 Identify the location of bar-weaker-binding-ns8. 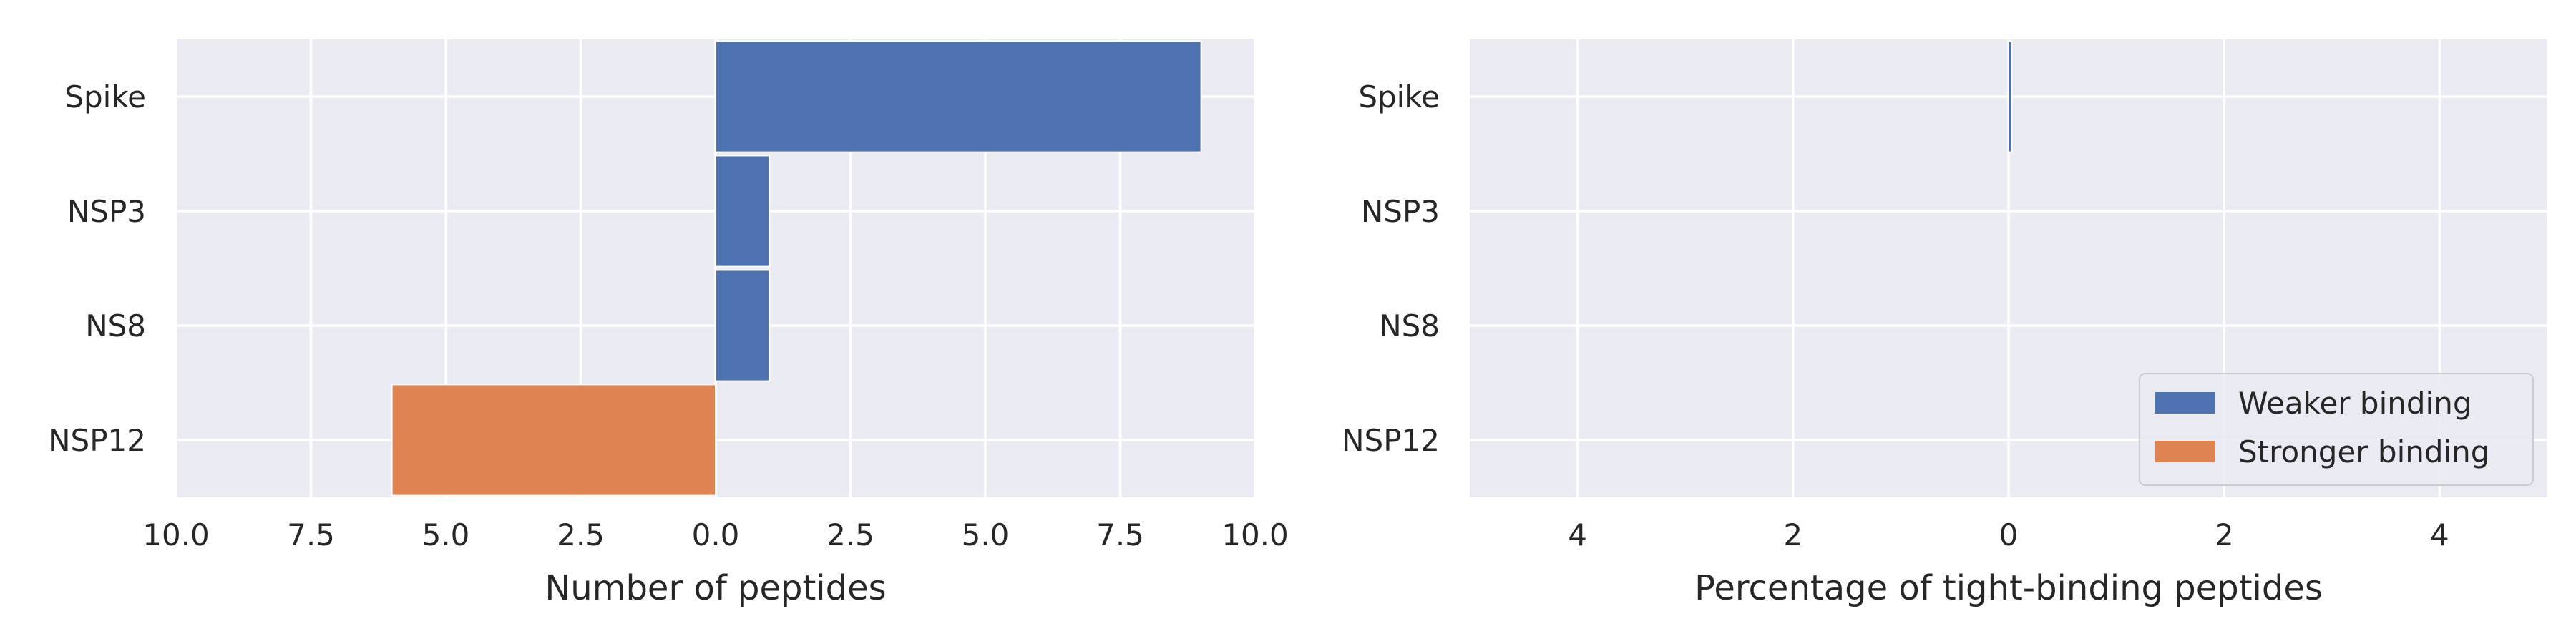
(743, 325).